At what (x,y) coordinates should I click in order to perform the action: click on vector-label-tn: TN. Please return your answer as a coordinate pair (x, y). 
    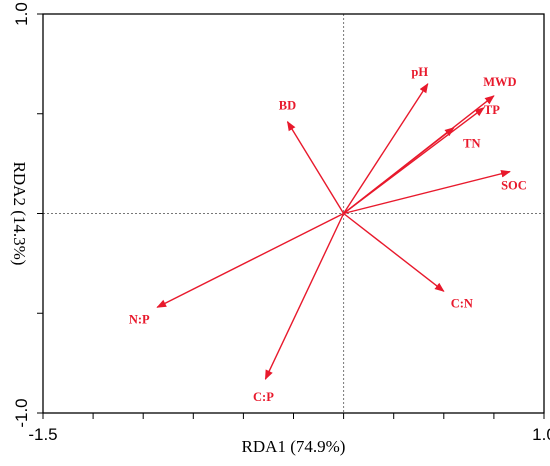
    Looking at the image, I should click on (471, 144).